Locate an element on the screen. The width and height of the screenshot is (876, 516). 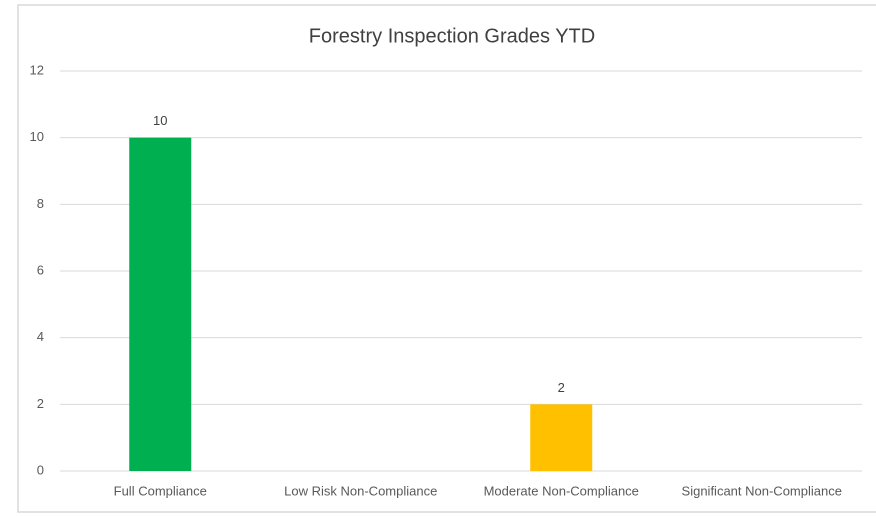
y-tick-label: 2 is located at coordinates (40, 403).